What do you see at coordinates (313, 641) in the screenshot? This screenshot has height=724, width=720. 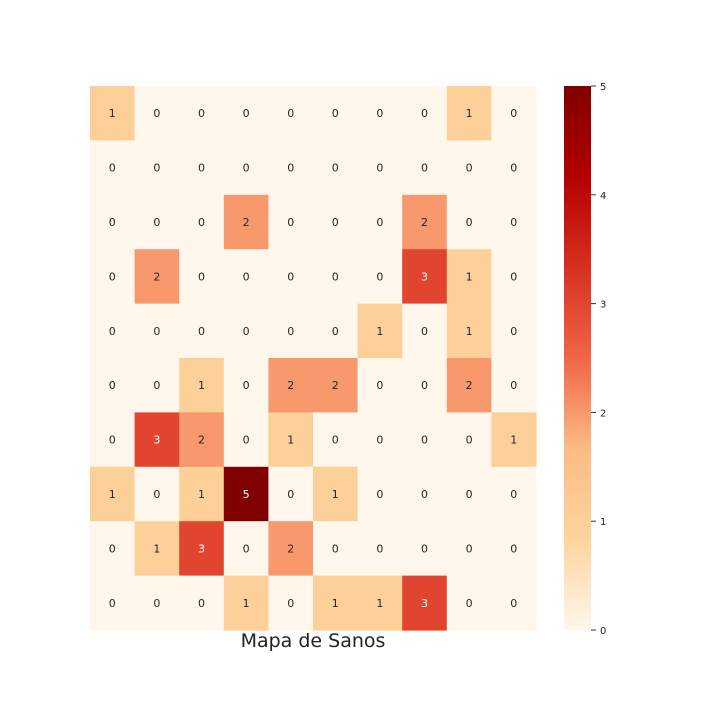 I see `chart-title: Mapa de Sanos` at bounding box center [313, 641].